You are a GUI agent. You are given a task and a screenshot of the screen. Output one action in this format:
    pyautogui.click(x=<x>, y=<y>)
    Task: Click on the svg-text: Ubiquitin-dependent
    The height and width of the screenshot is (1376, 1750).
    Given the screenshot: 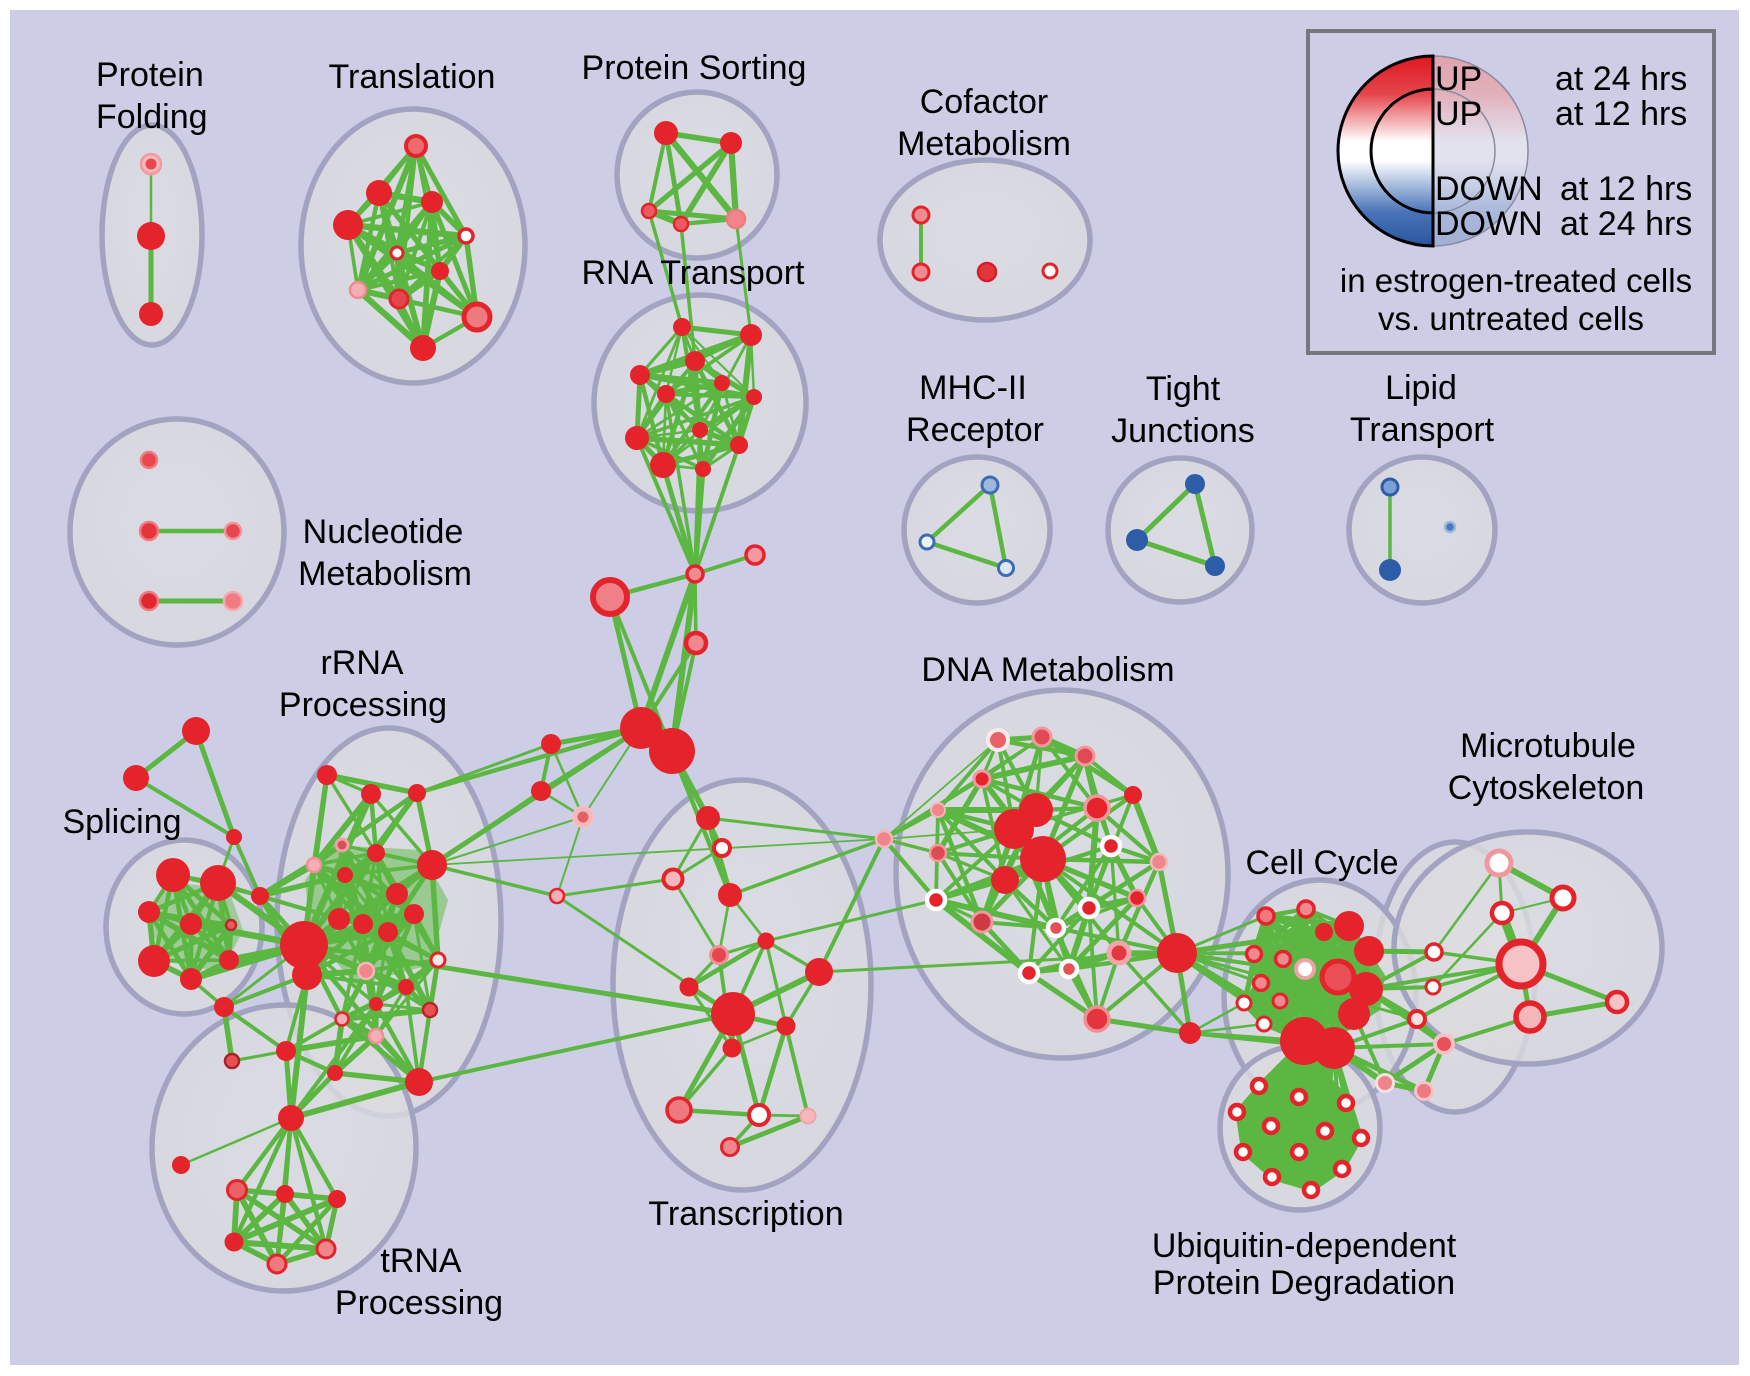 What is the action you would take?
    pyautogui.click(x=1304, y=1246)
    